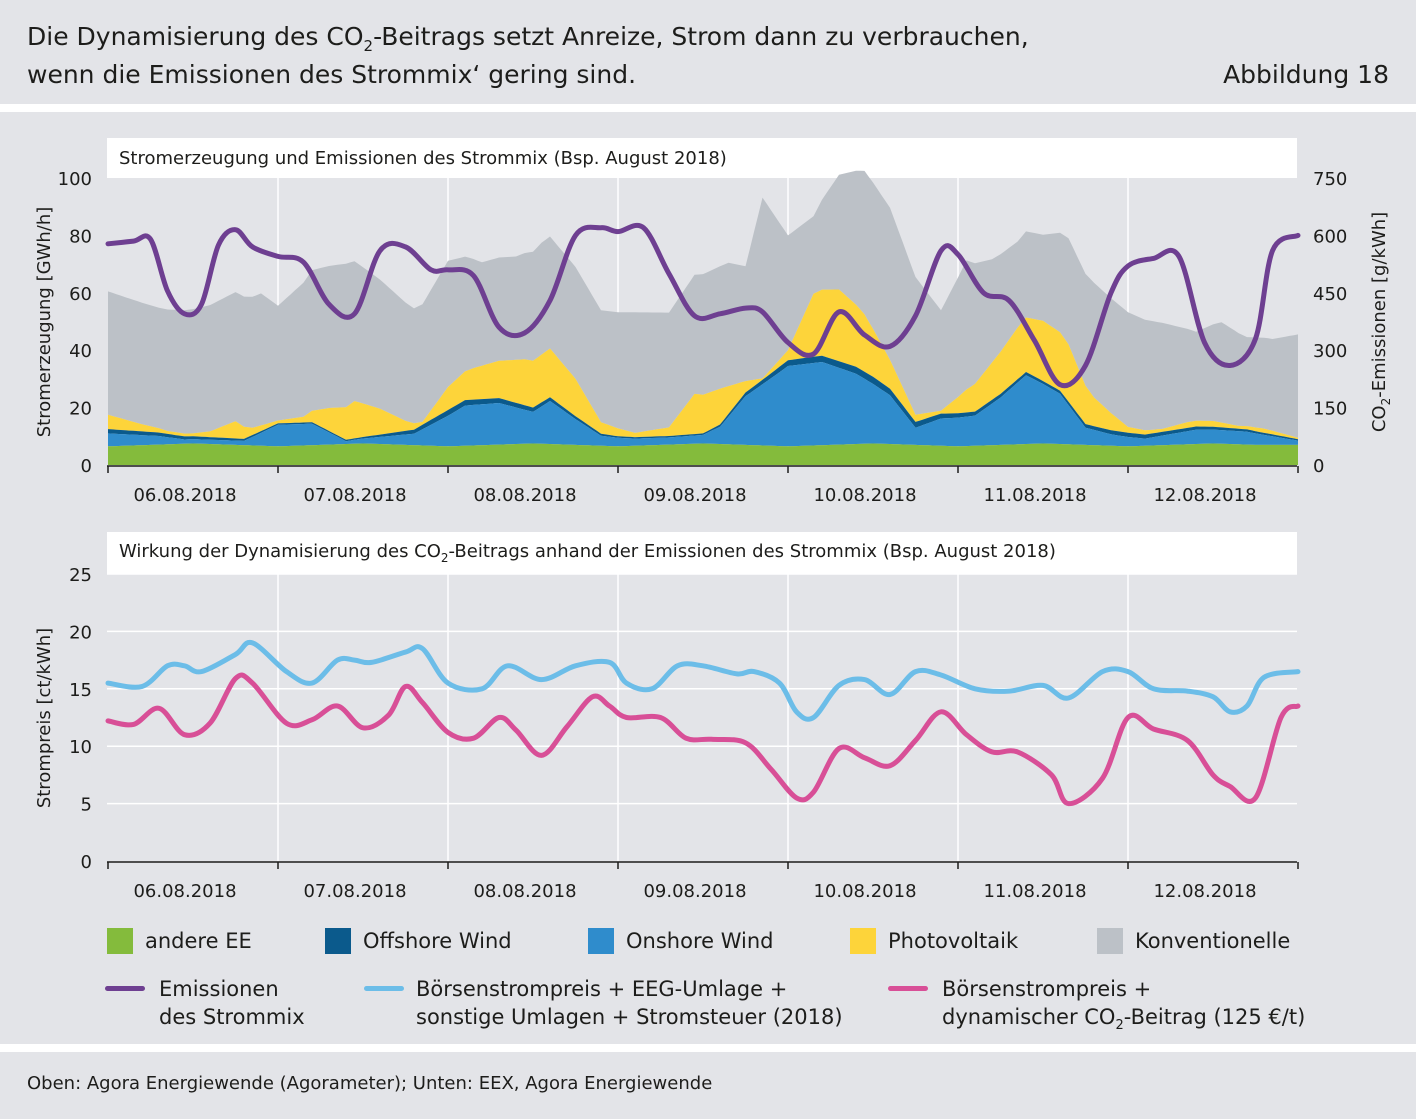 The height and width of the screenshot is (1119, 1416). Describe the element at coordinates (368, 46) in the screenshot. I see `title-subscript: 2` at that location.